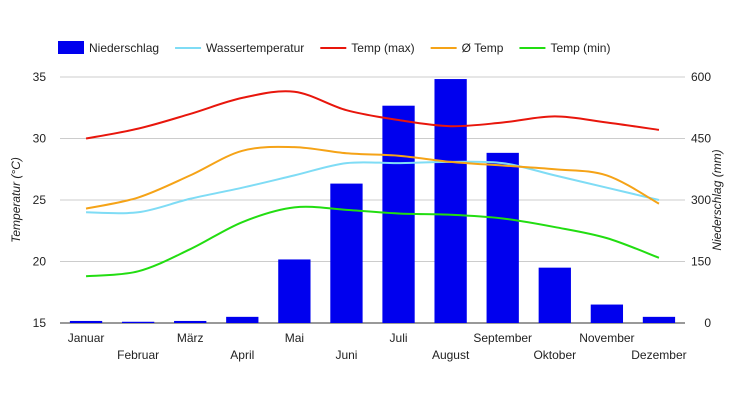 This screenshot has width=731, height=400. Describe the element at coordinates (701, 200) in the screenshot. I see `y-right-tick-label: 300` at that location.